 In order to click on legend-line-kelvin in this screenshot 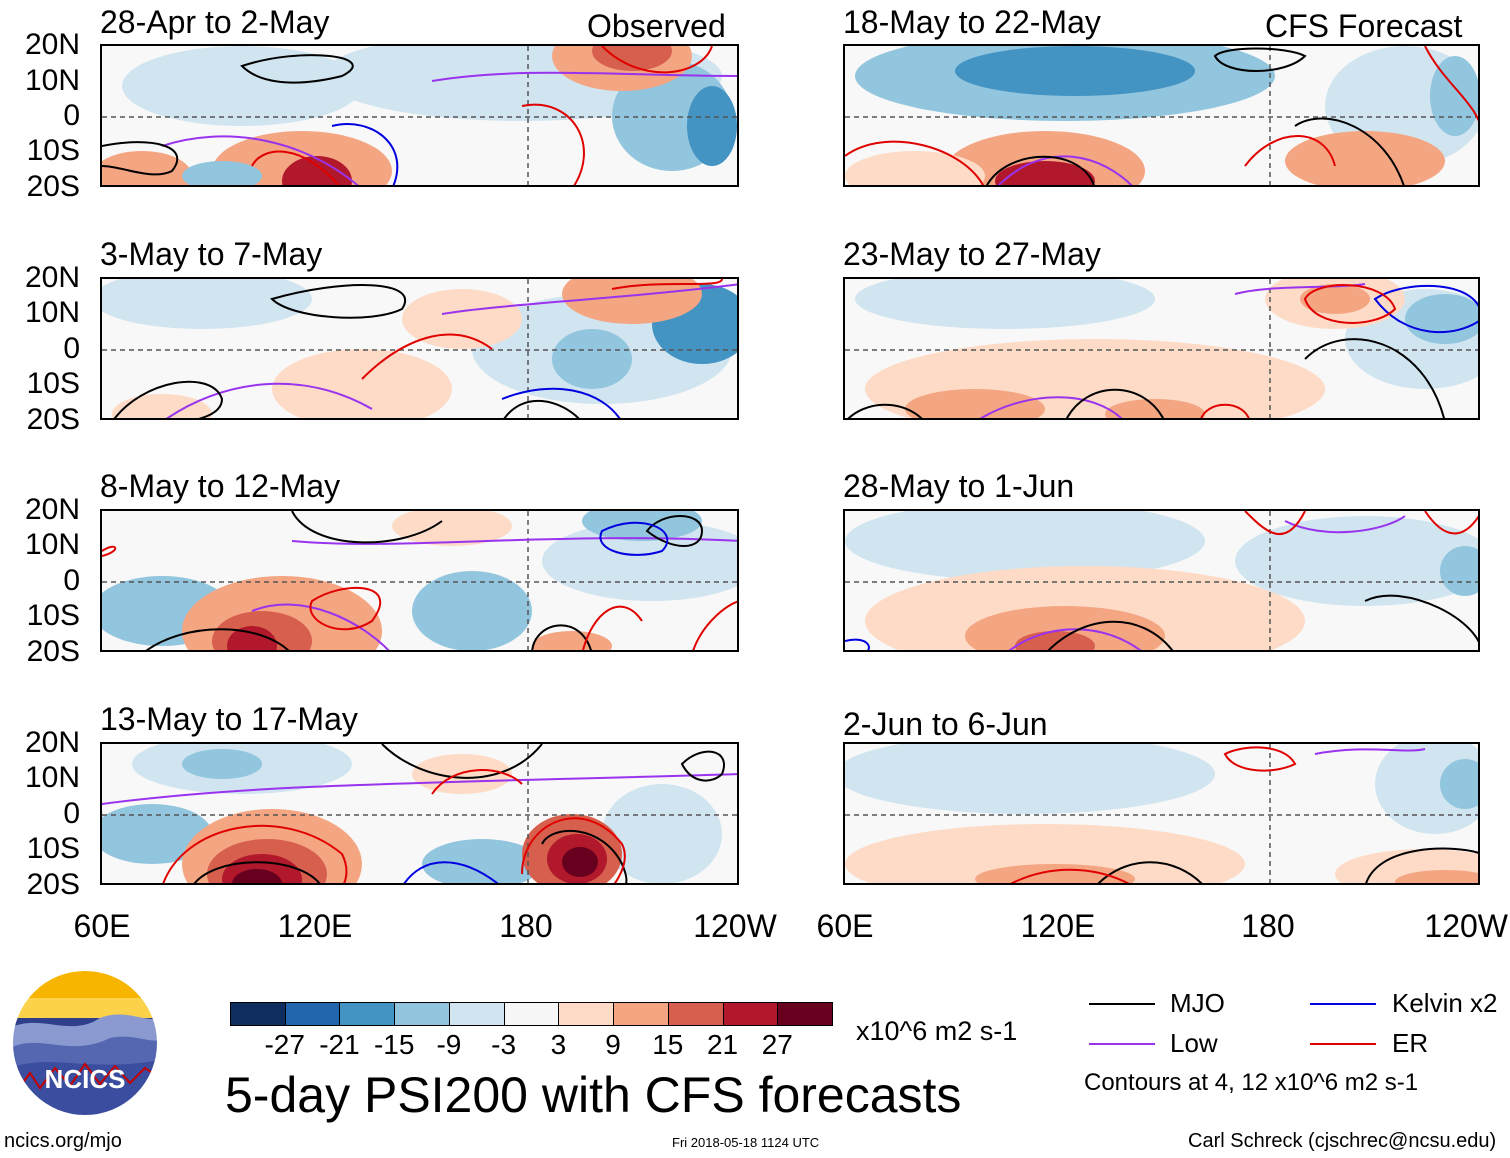, I will do `click(1343, 1004)`.